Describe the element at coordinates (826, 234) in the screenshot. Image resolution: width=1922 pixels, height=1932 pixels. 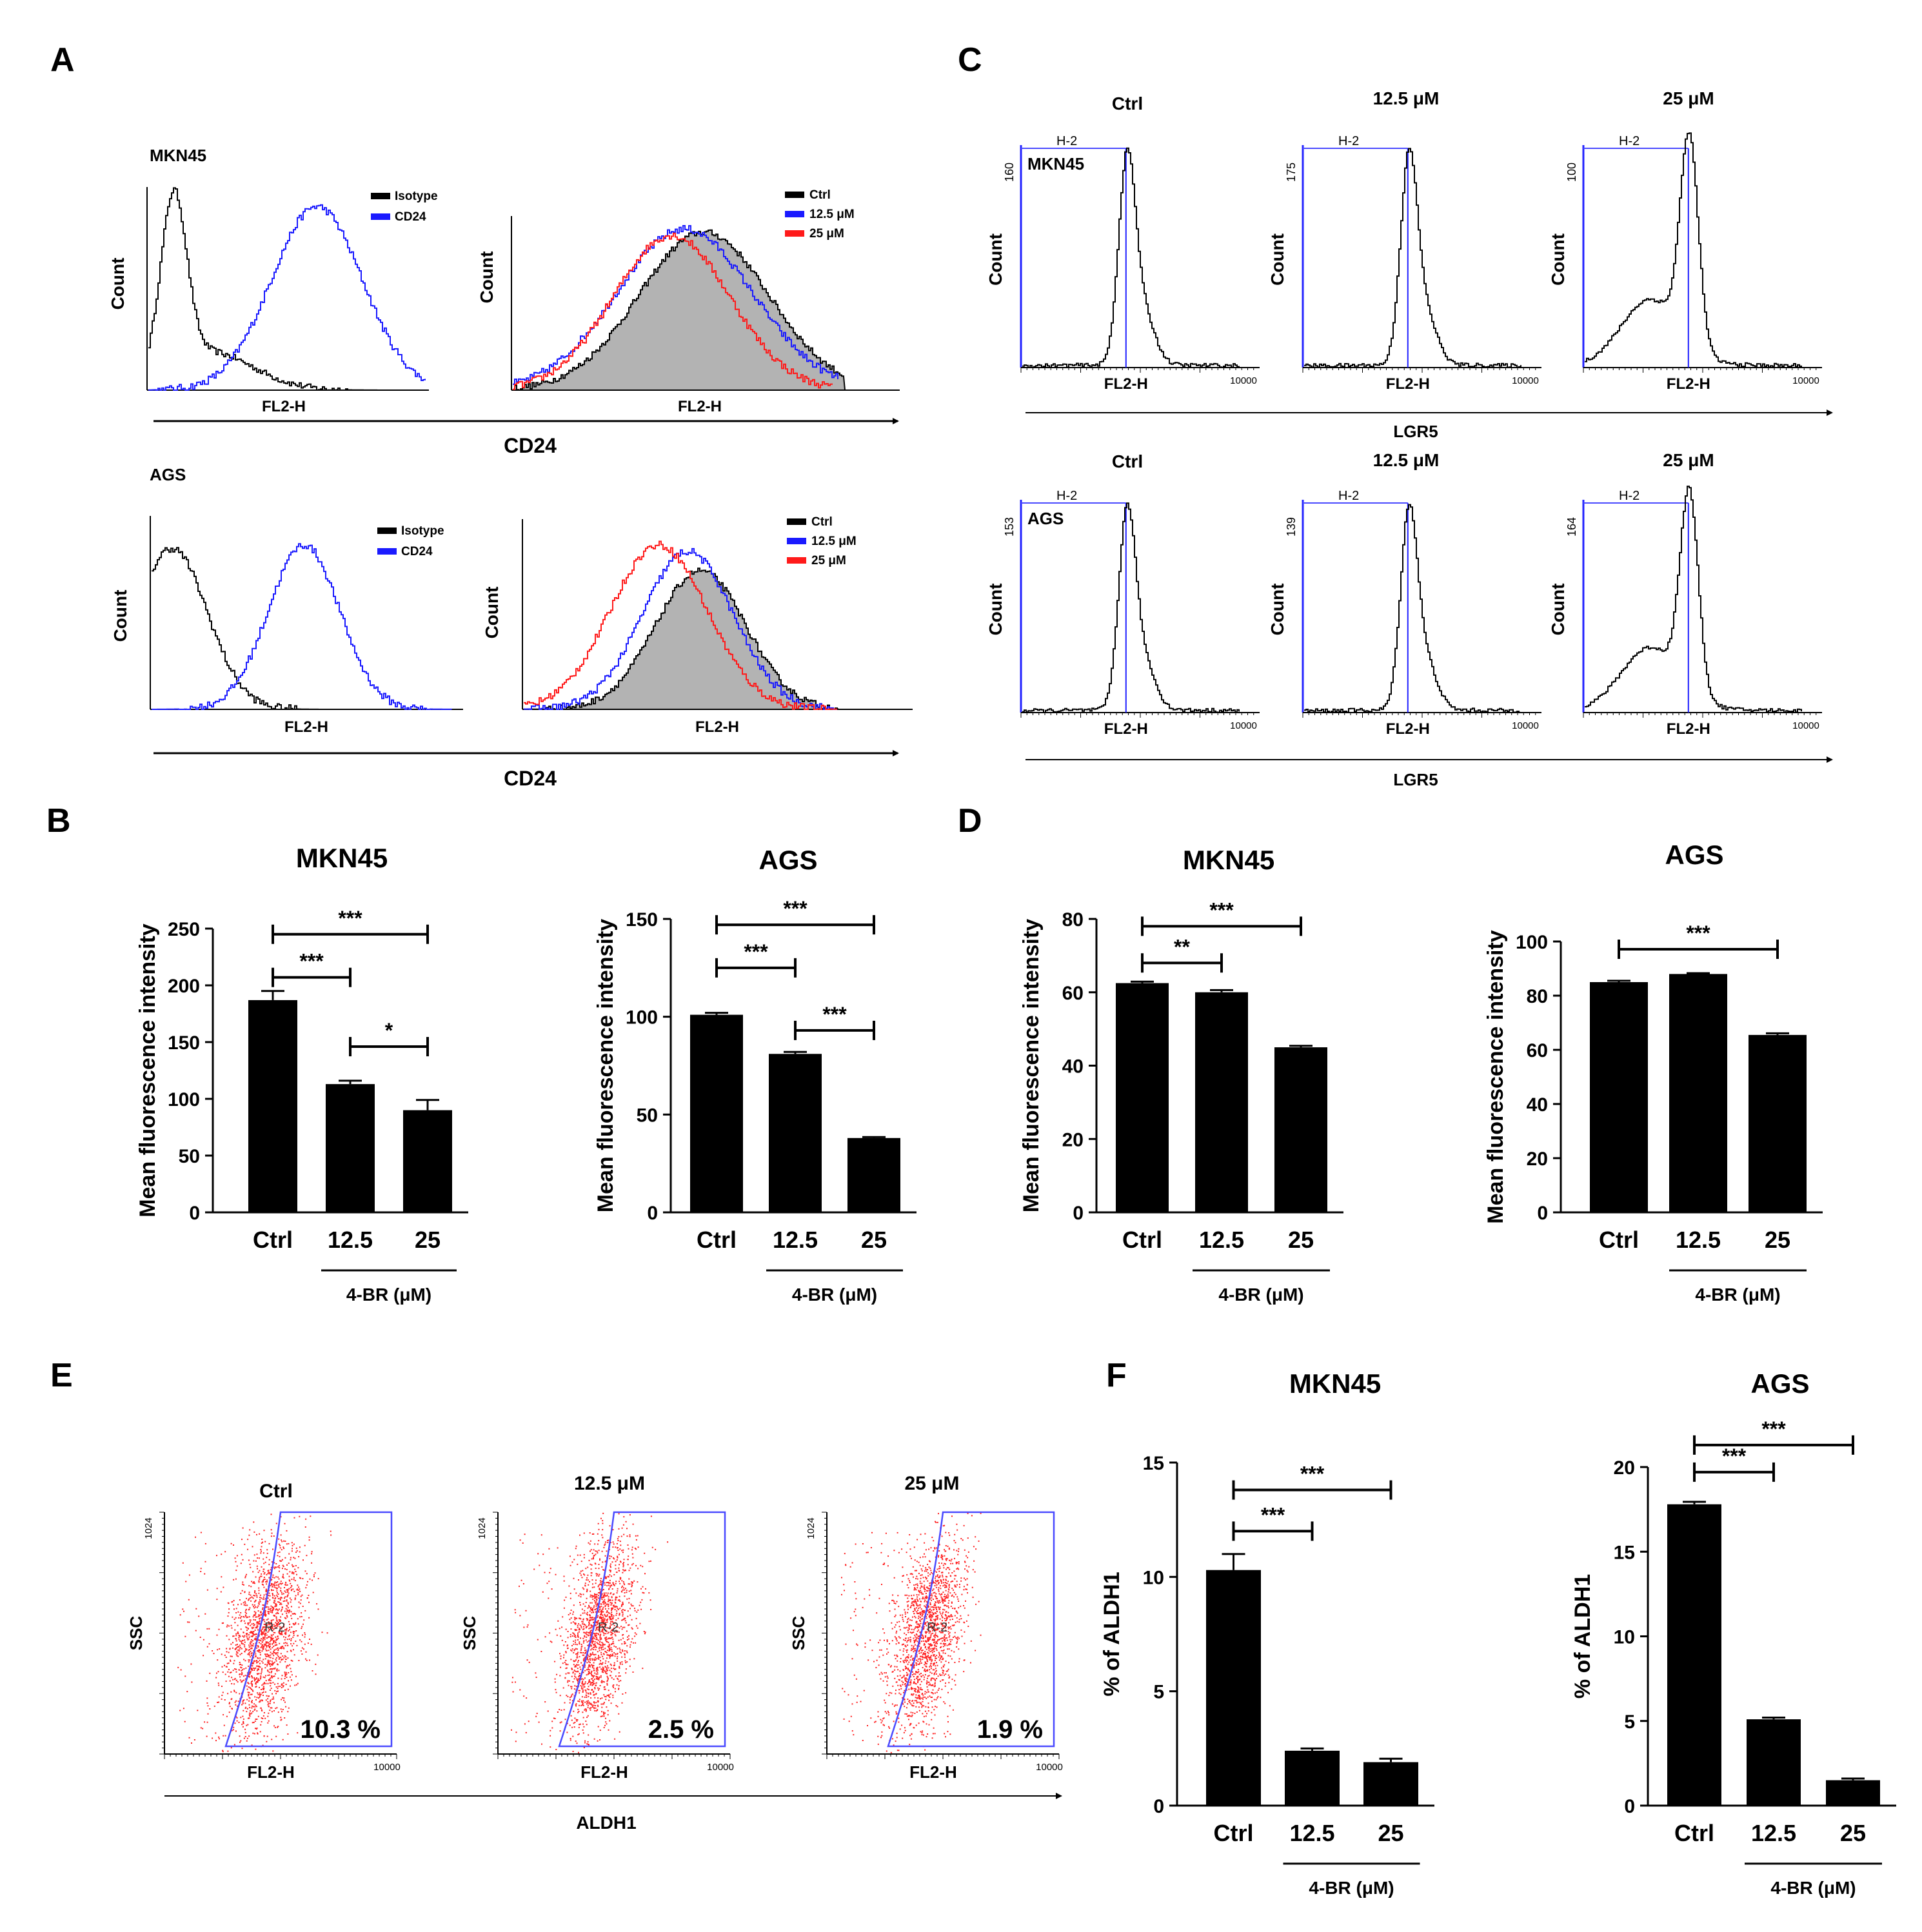
I see `legend-label-25: 25 μM` at that location.